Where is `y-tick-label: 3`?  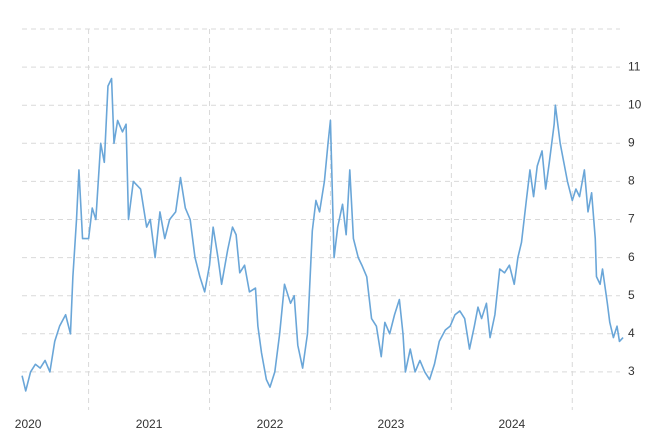 y-tick-label: 3 is located at coordinates (631, 371).